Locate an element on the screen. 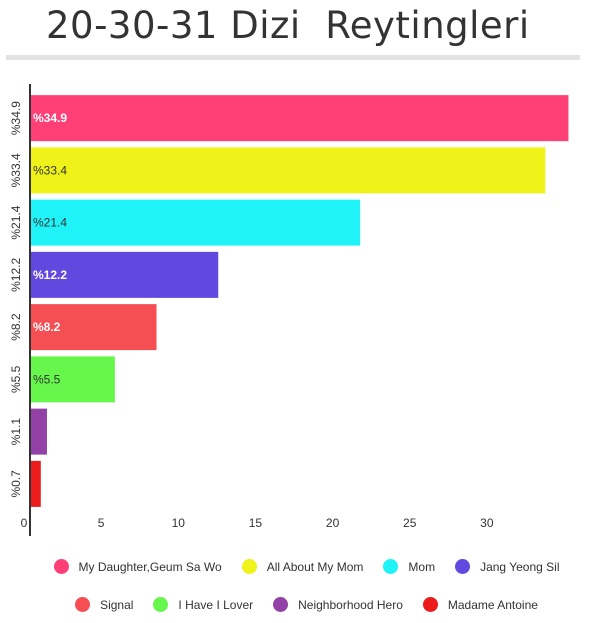 This screenshot has height=623, width=613. data-label-3: %12.2 is located at coordinates (50, 275).